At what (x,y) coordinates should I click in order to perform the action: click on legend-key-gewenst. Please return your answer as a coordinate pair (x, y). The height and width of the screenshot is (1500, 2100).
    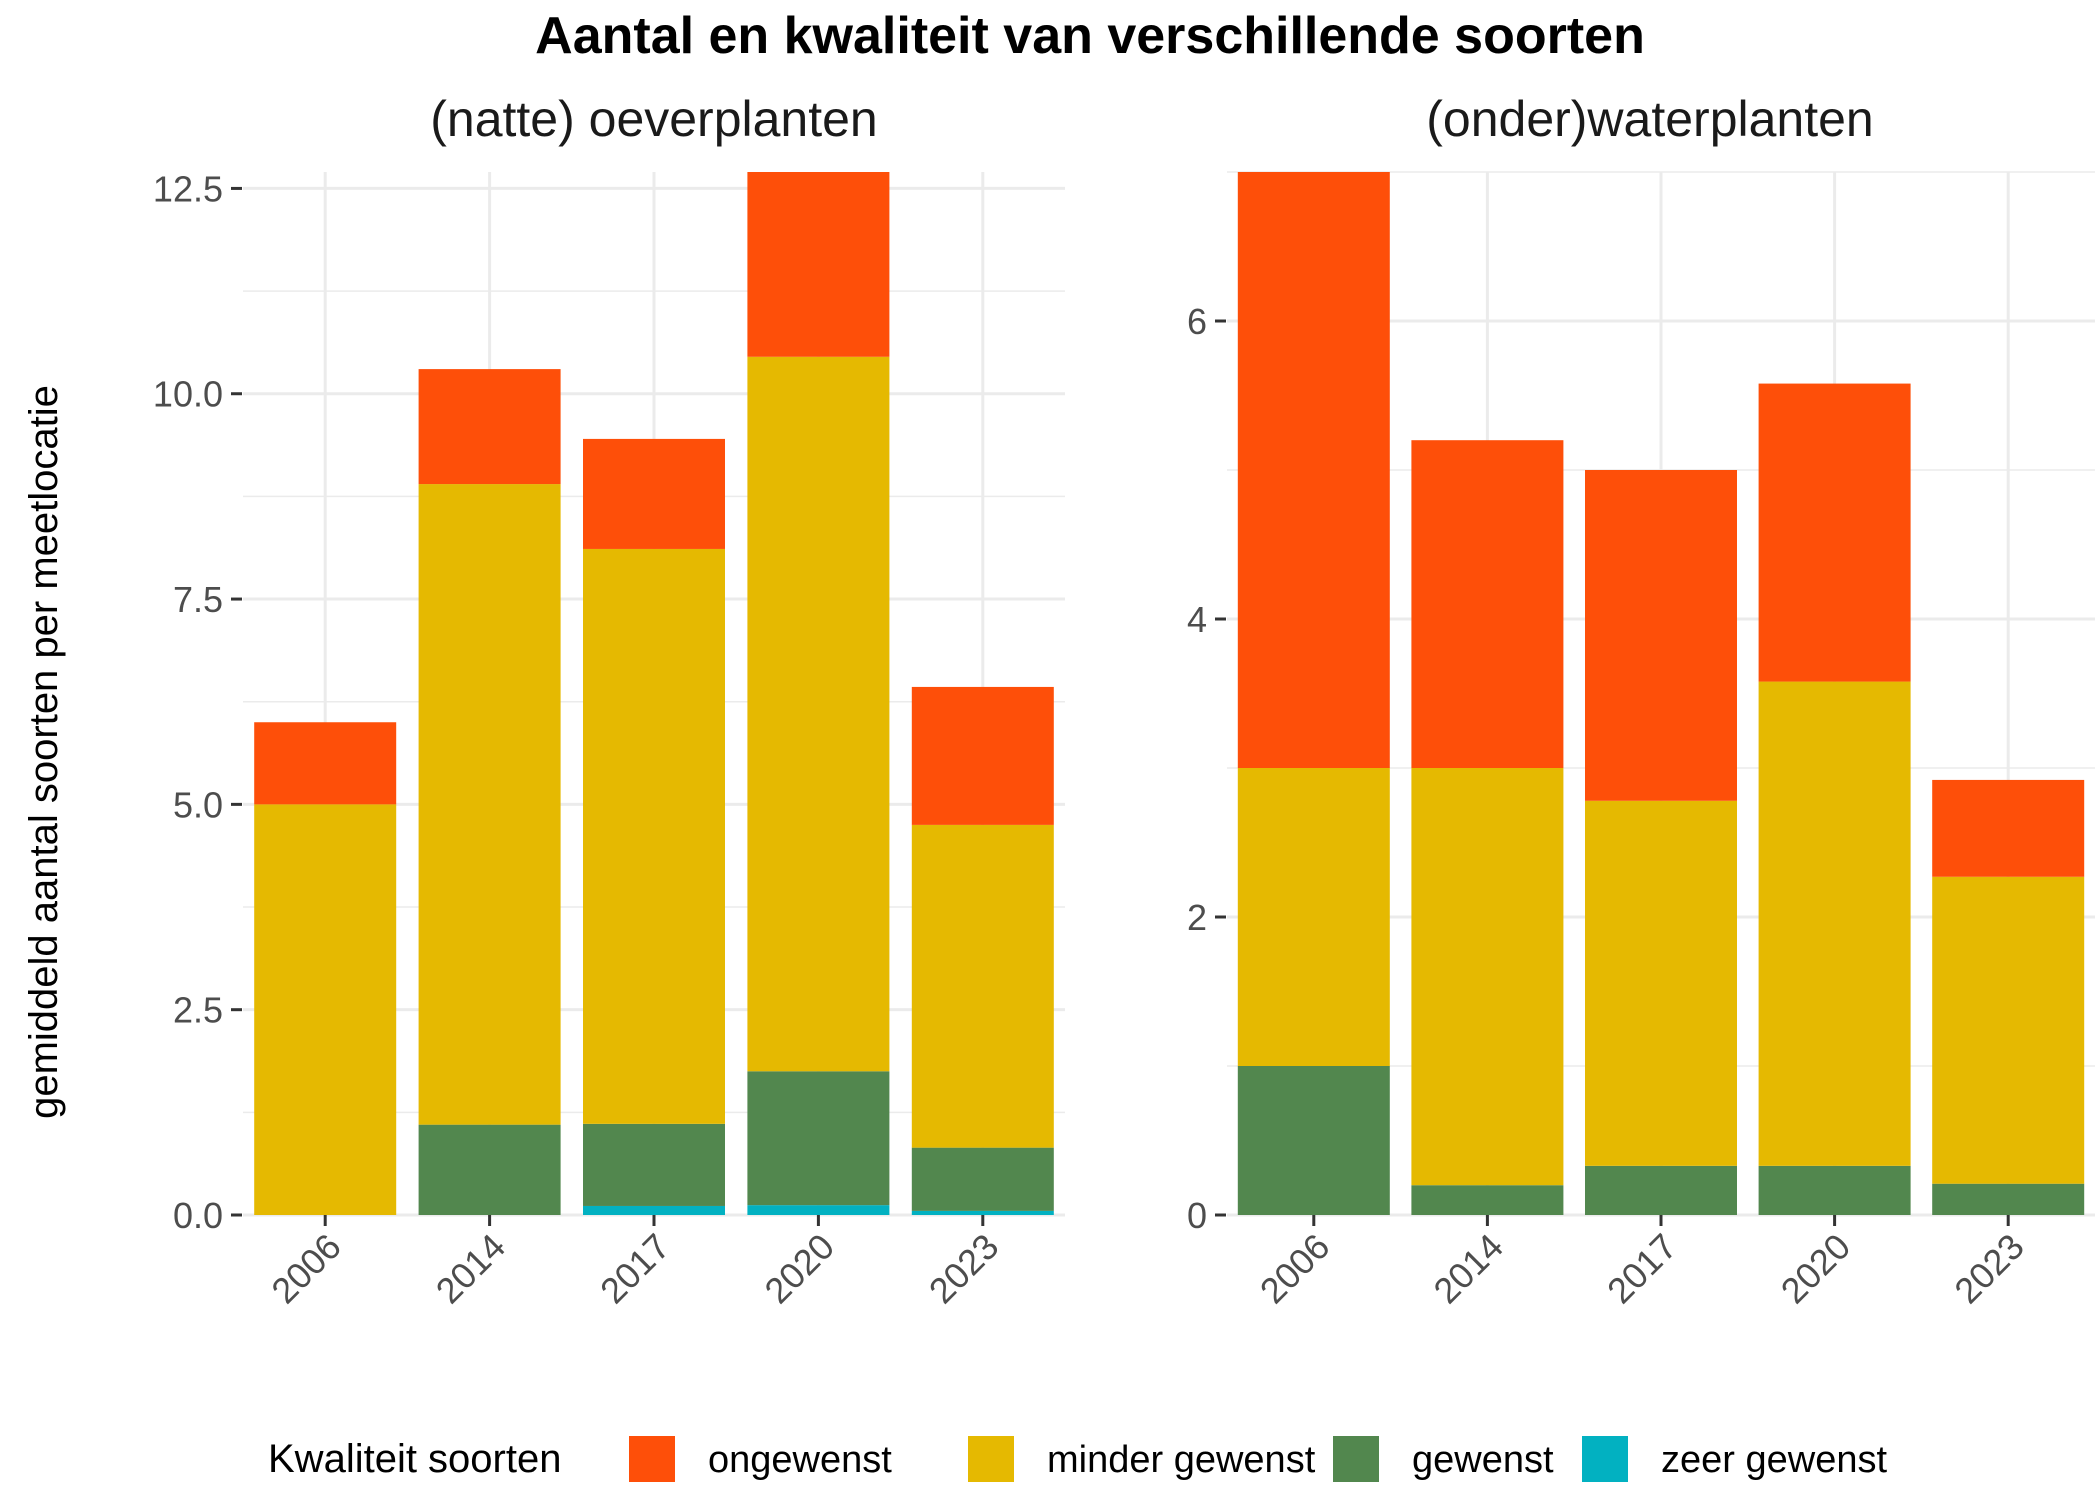
    Looking at the image, I should click on (1356, 1459).